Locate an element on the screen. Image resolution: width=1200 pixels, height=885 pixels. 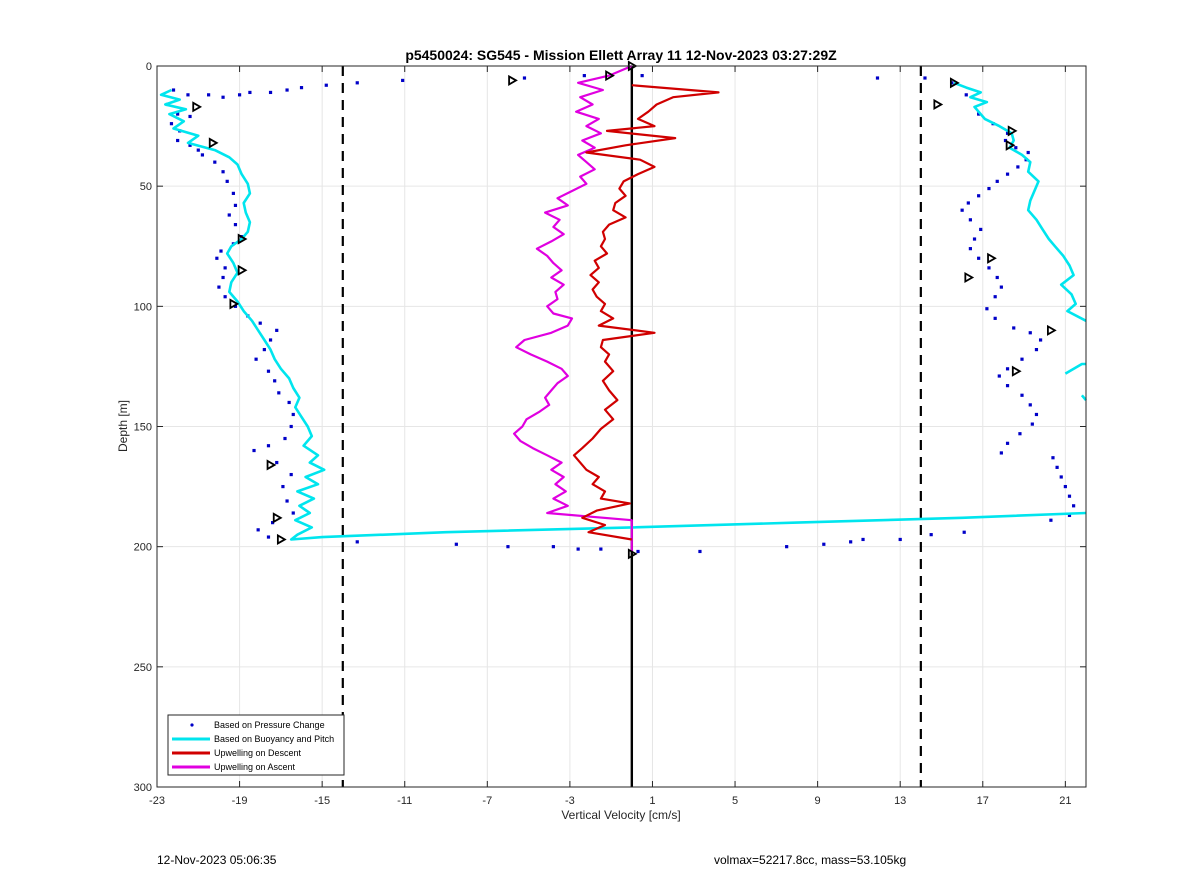
legend-label-descent: Upwelling on Descent is located at coordinates (258, 753).